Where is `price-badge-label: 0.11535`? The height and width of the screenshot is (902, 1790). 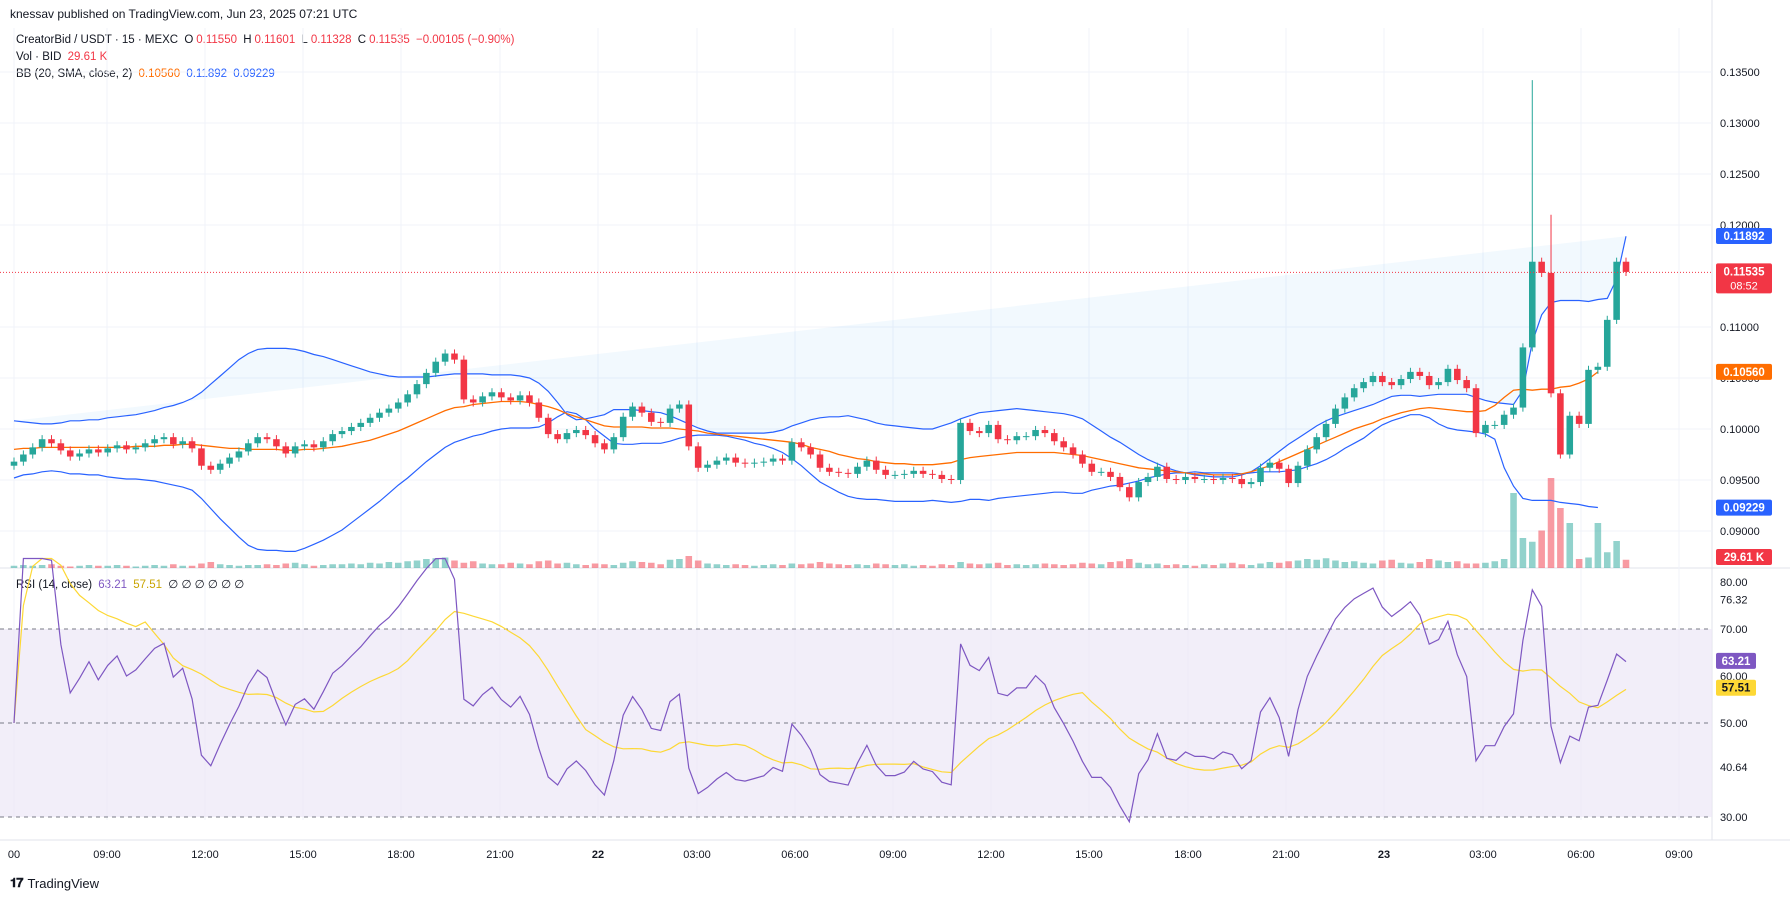 price-badge-label: 0.11535 is located at coordinates (1745, 272).